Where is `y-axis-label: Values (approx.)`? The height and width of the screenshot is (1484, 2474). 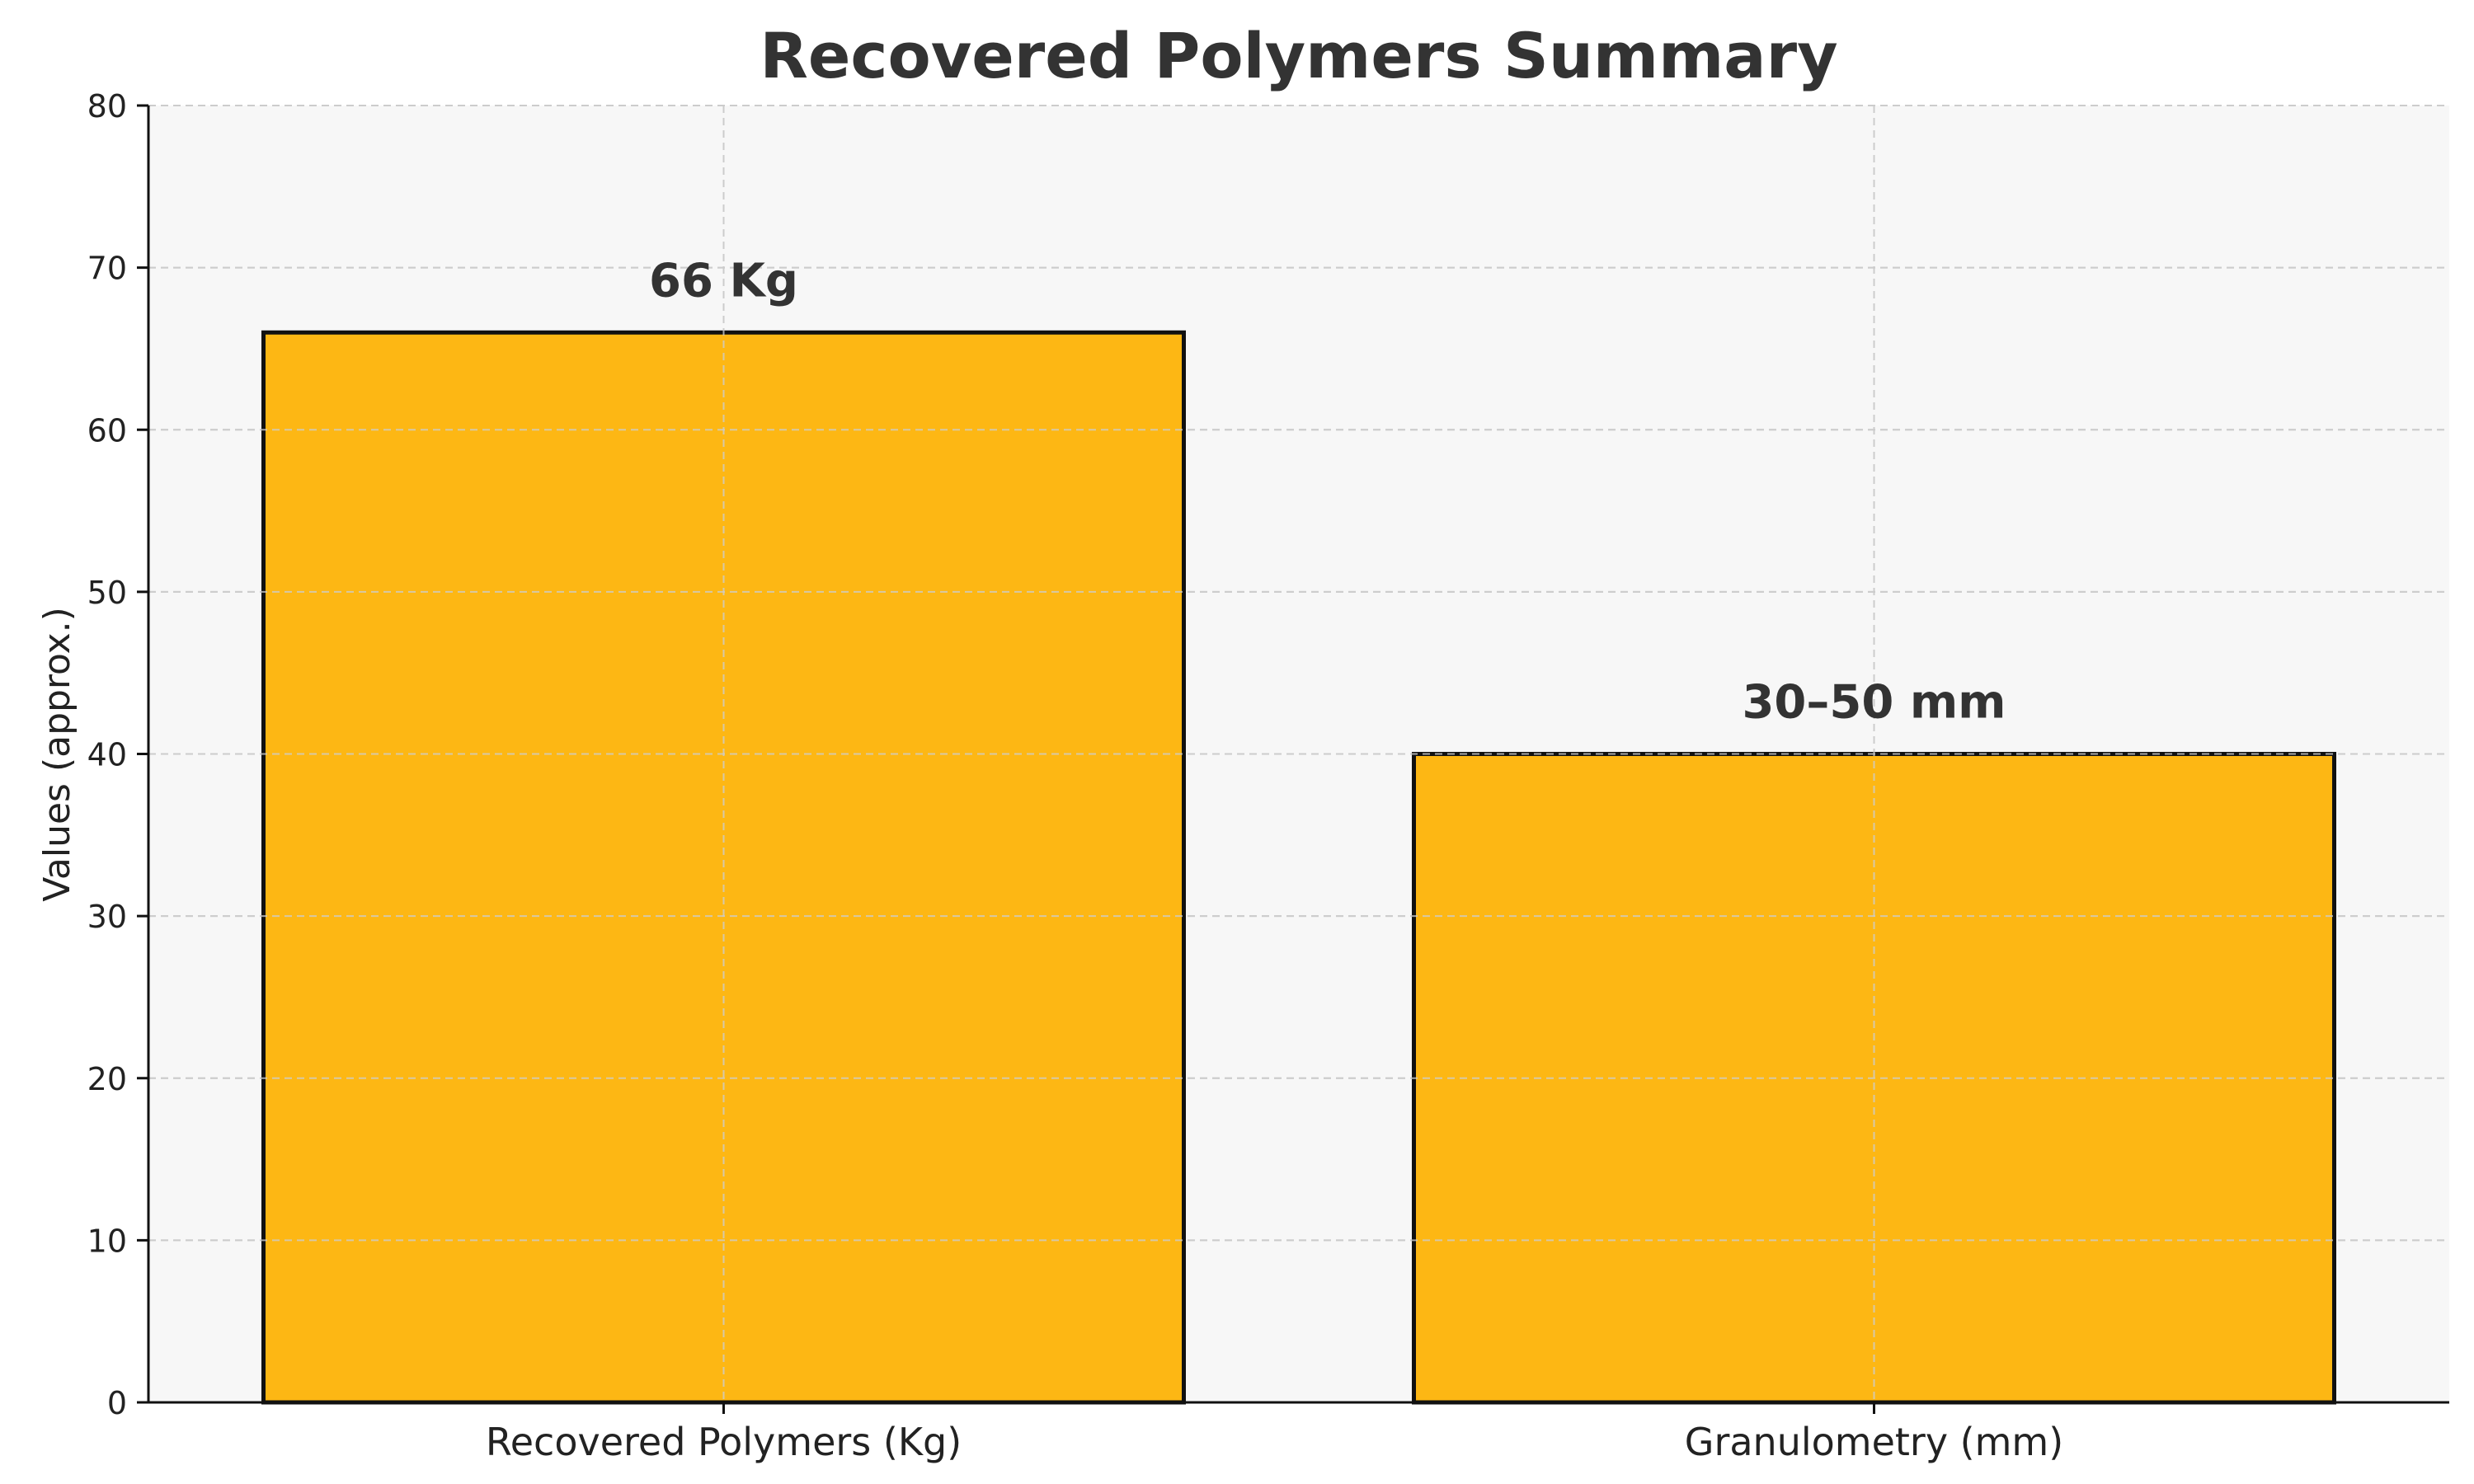
y-axis-label: Values (approx.) is located at coordinates (57, 754).